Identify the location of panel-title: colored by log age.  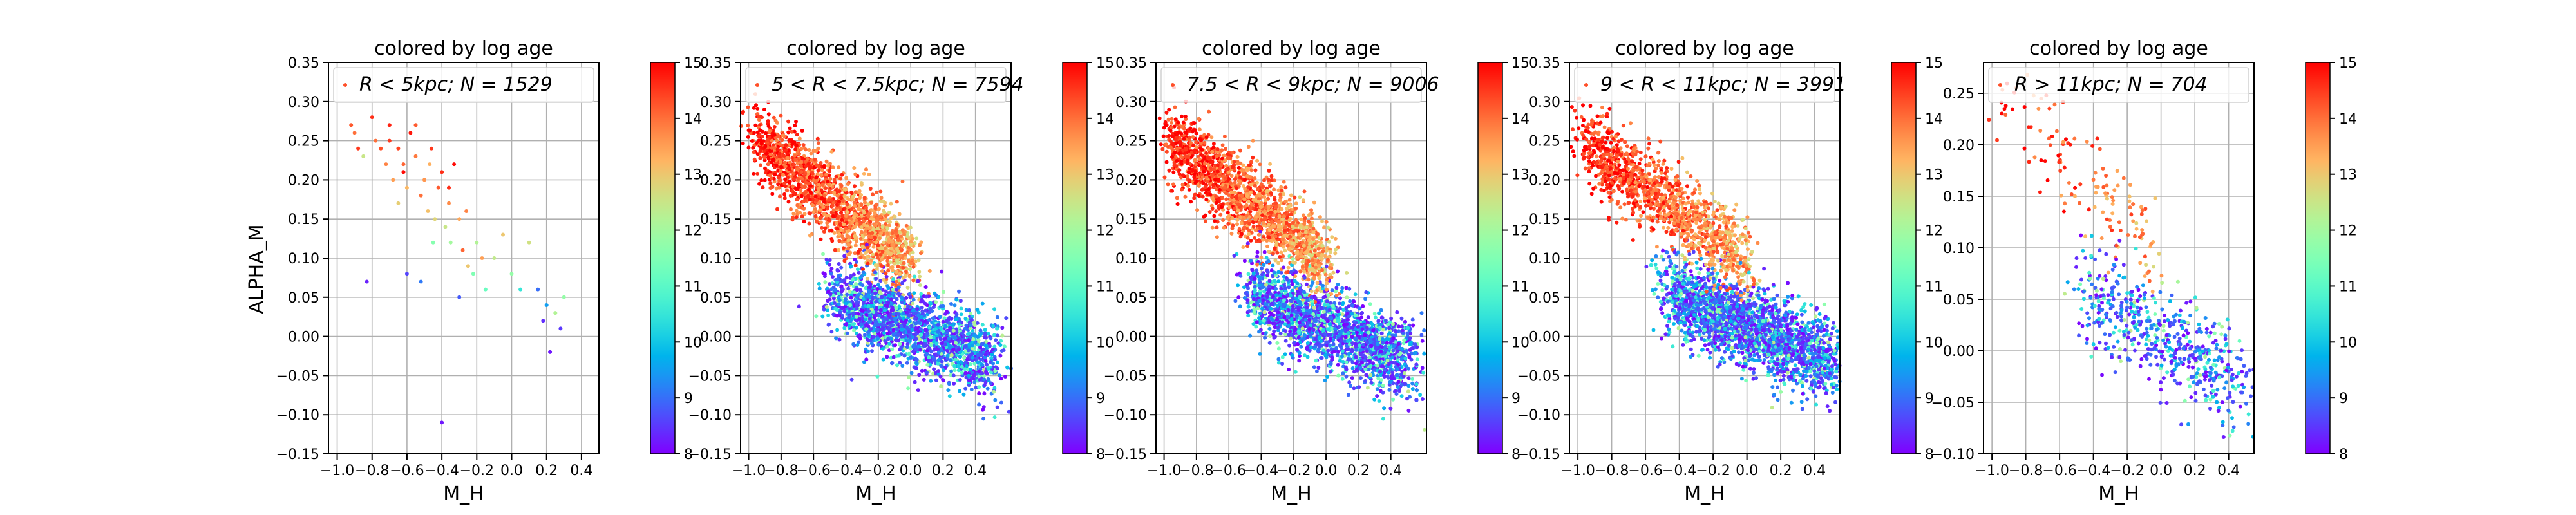
(876, 49).